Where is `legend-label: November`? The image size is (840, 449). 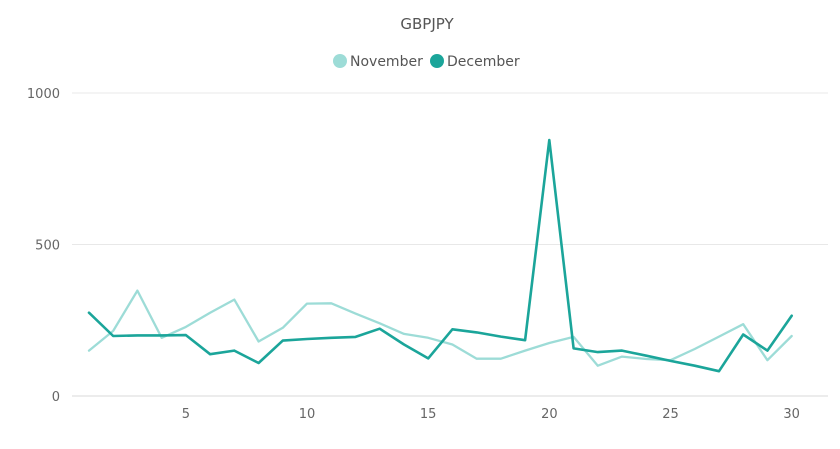
legend-label: November is located at coordinates (386, 62).